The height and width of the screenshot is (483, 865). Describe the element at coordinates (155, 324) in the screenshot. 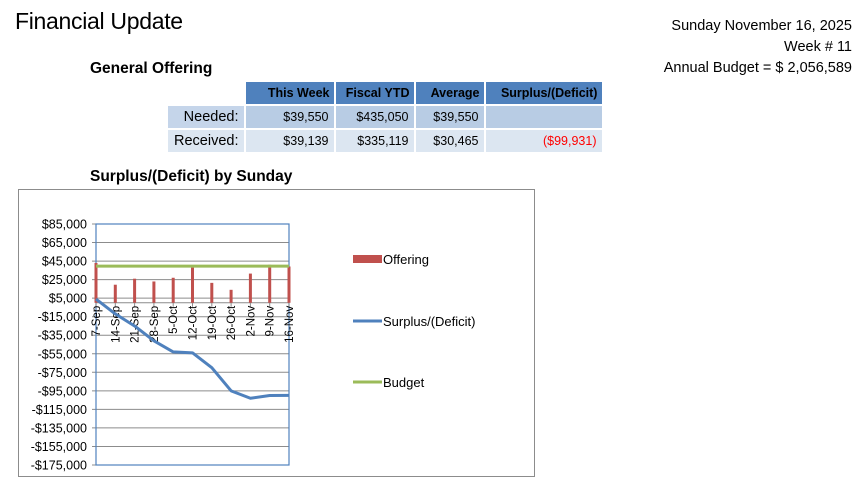

I see `x-tick-label: 28-Sep` at that location.